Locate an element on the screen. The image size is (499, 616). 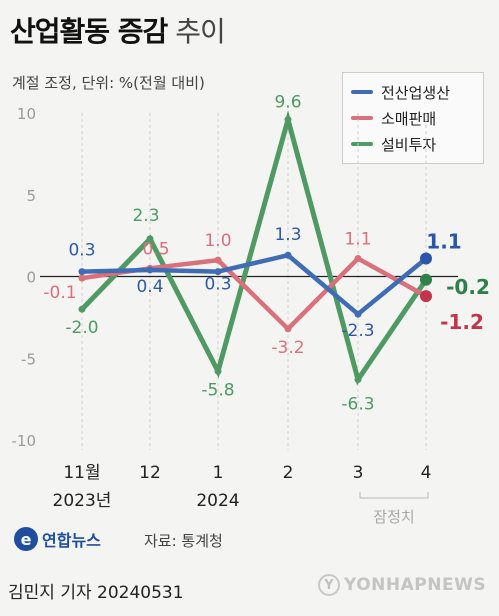
chart-legend: 전산업생산 소매판매 설비투자 is located at coordinates (413, 118).